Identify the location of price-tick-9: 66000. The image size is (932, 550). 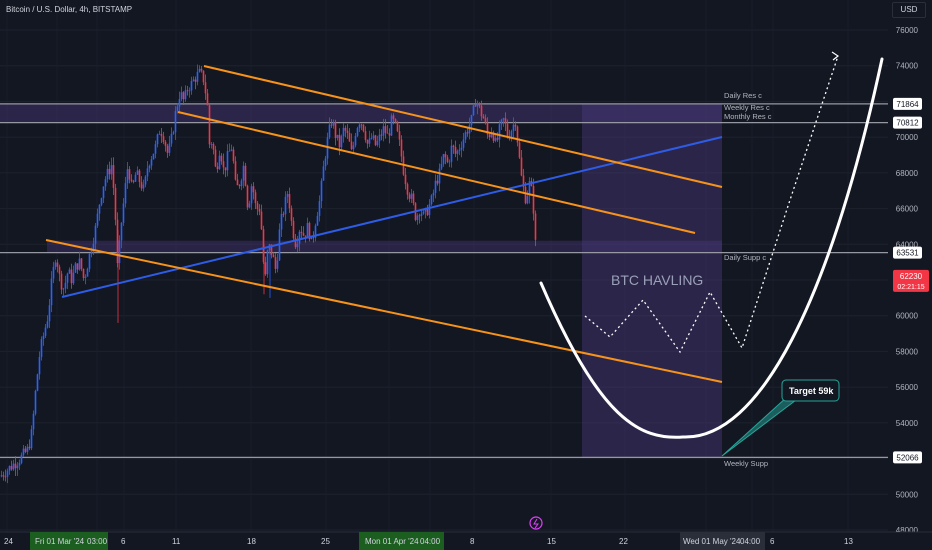
(907, 209).